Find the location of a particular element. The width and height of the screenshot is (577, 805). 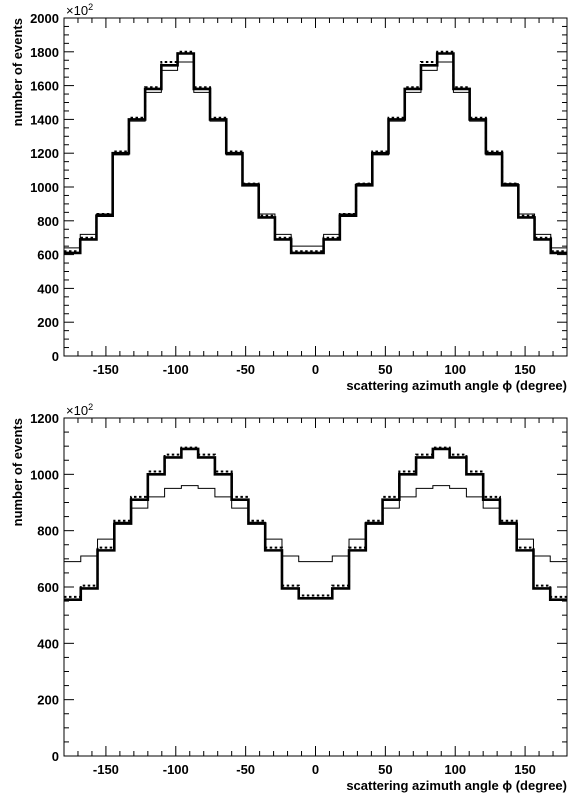

y-tick-label: 1800 is located at coordinates (44, 52).